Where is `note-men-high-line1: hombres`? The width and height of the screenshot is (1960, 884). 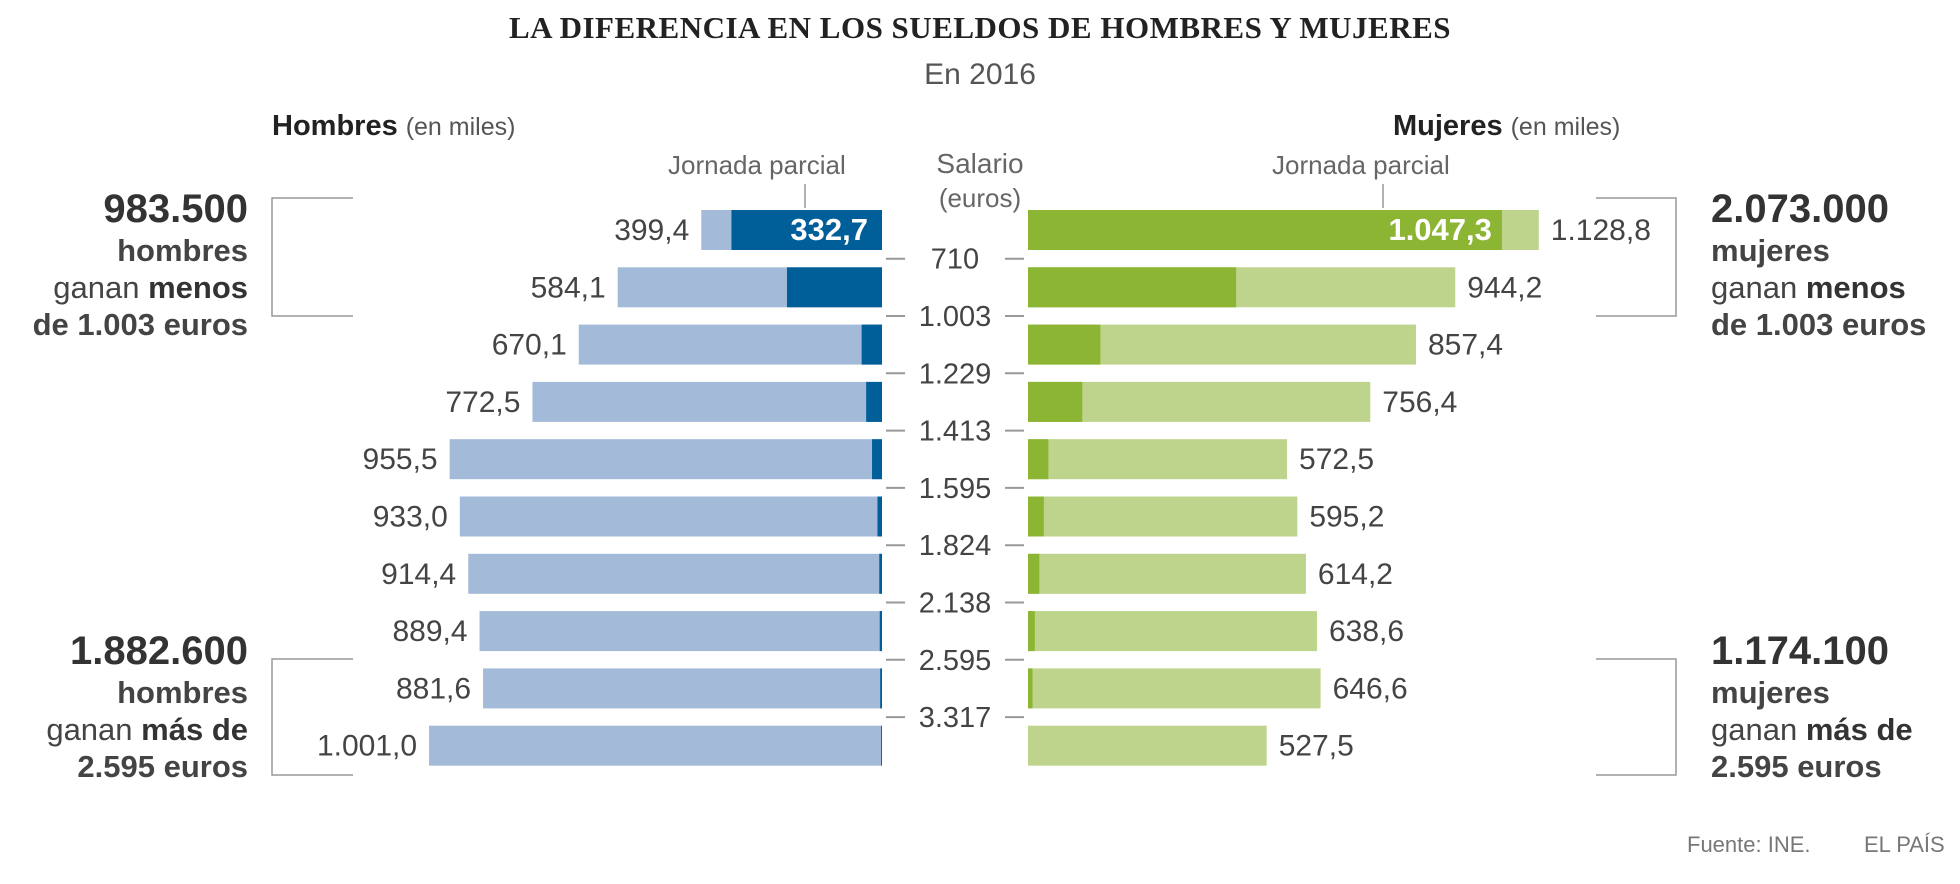
note-men-high-line1: hombres is located at coordinates (182, 692).